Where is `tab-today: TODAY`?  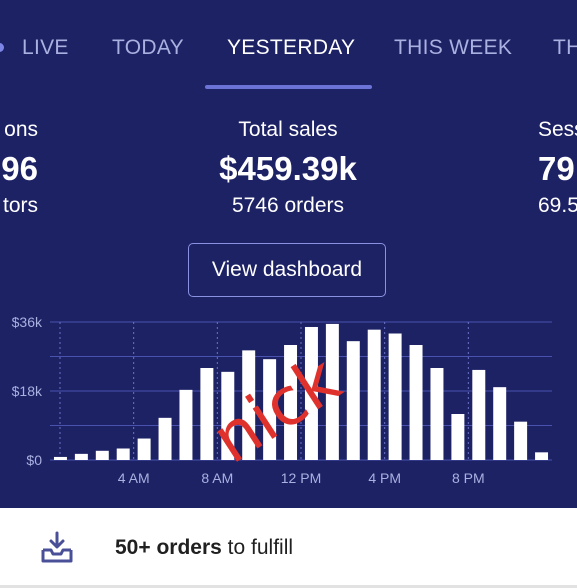
tab-today: TODAY is located at coordinates (148, 47).